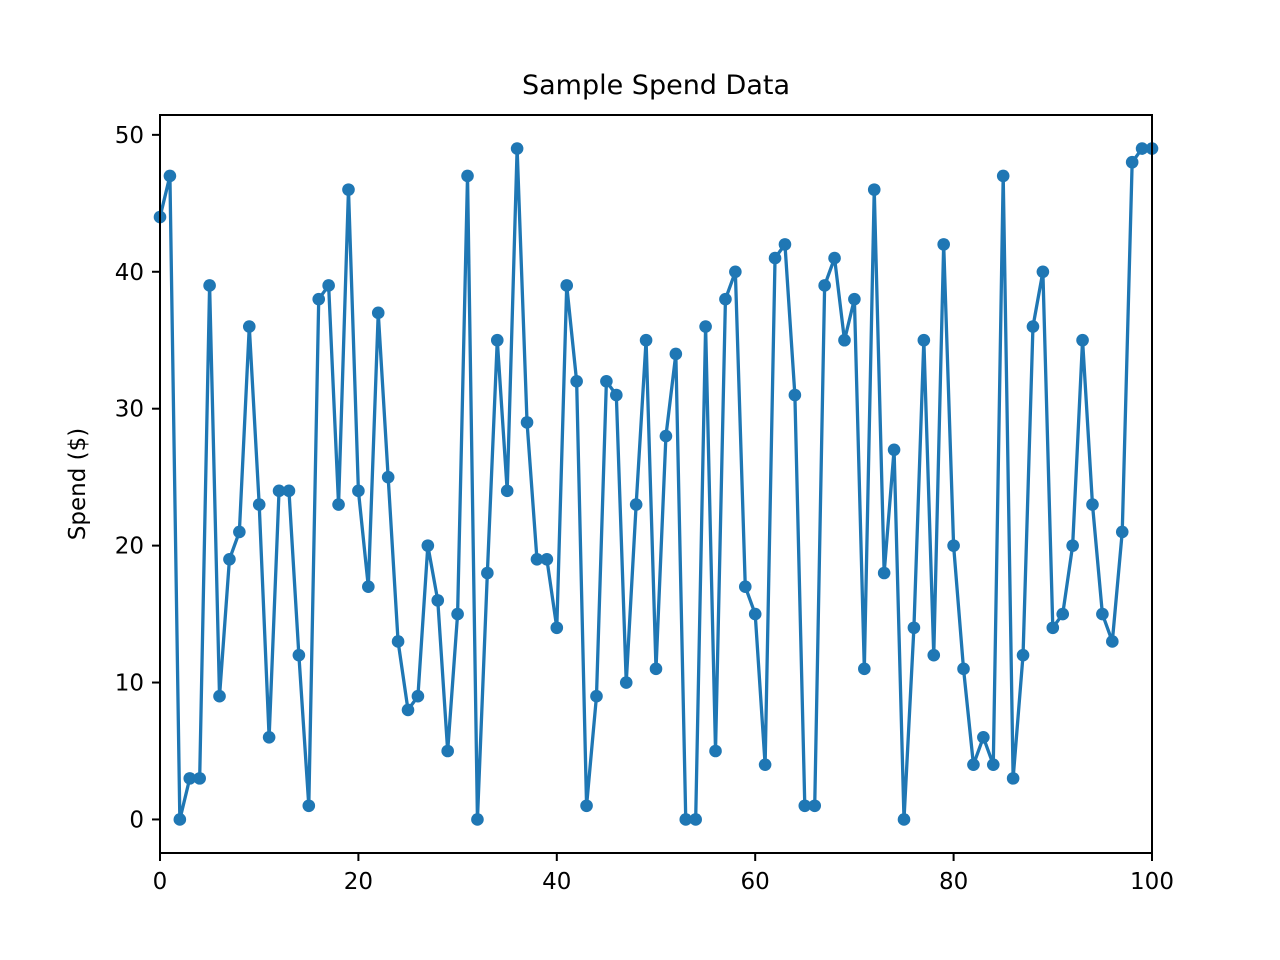  I want to click on x-tick-label: 80, so click(953, 882).